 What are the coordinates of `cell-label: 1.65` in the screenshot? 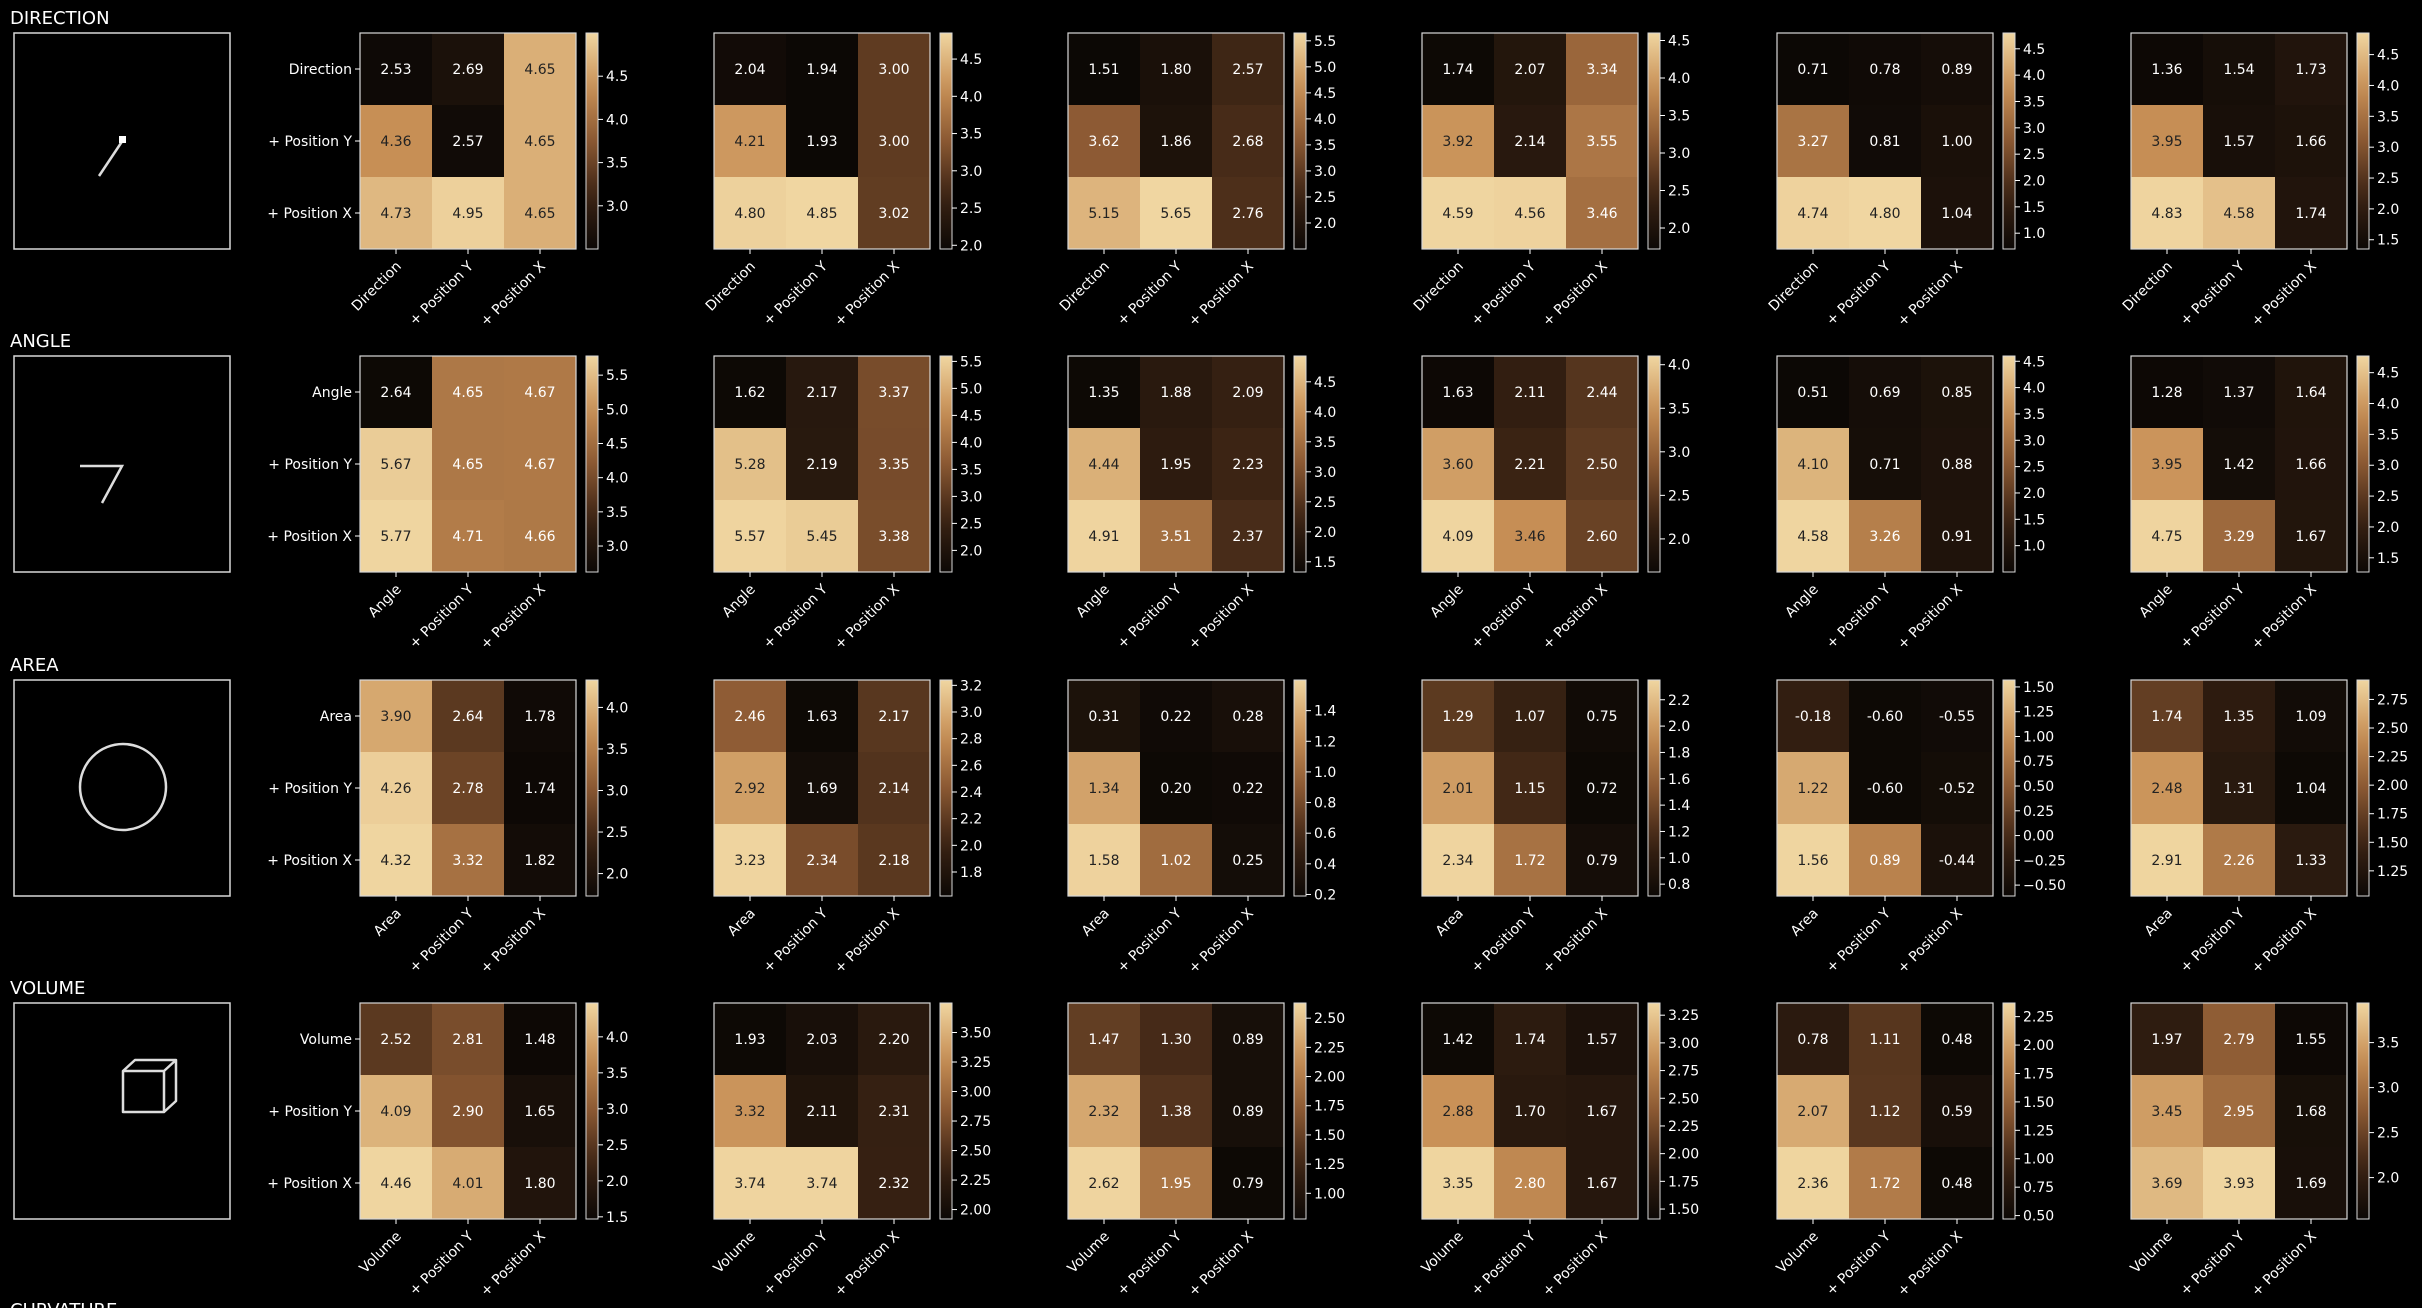 It's located at (539, 1112).